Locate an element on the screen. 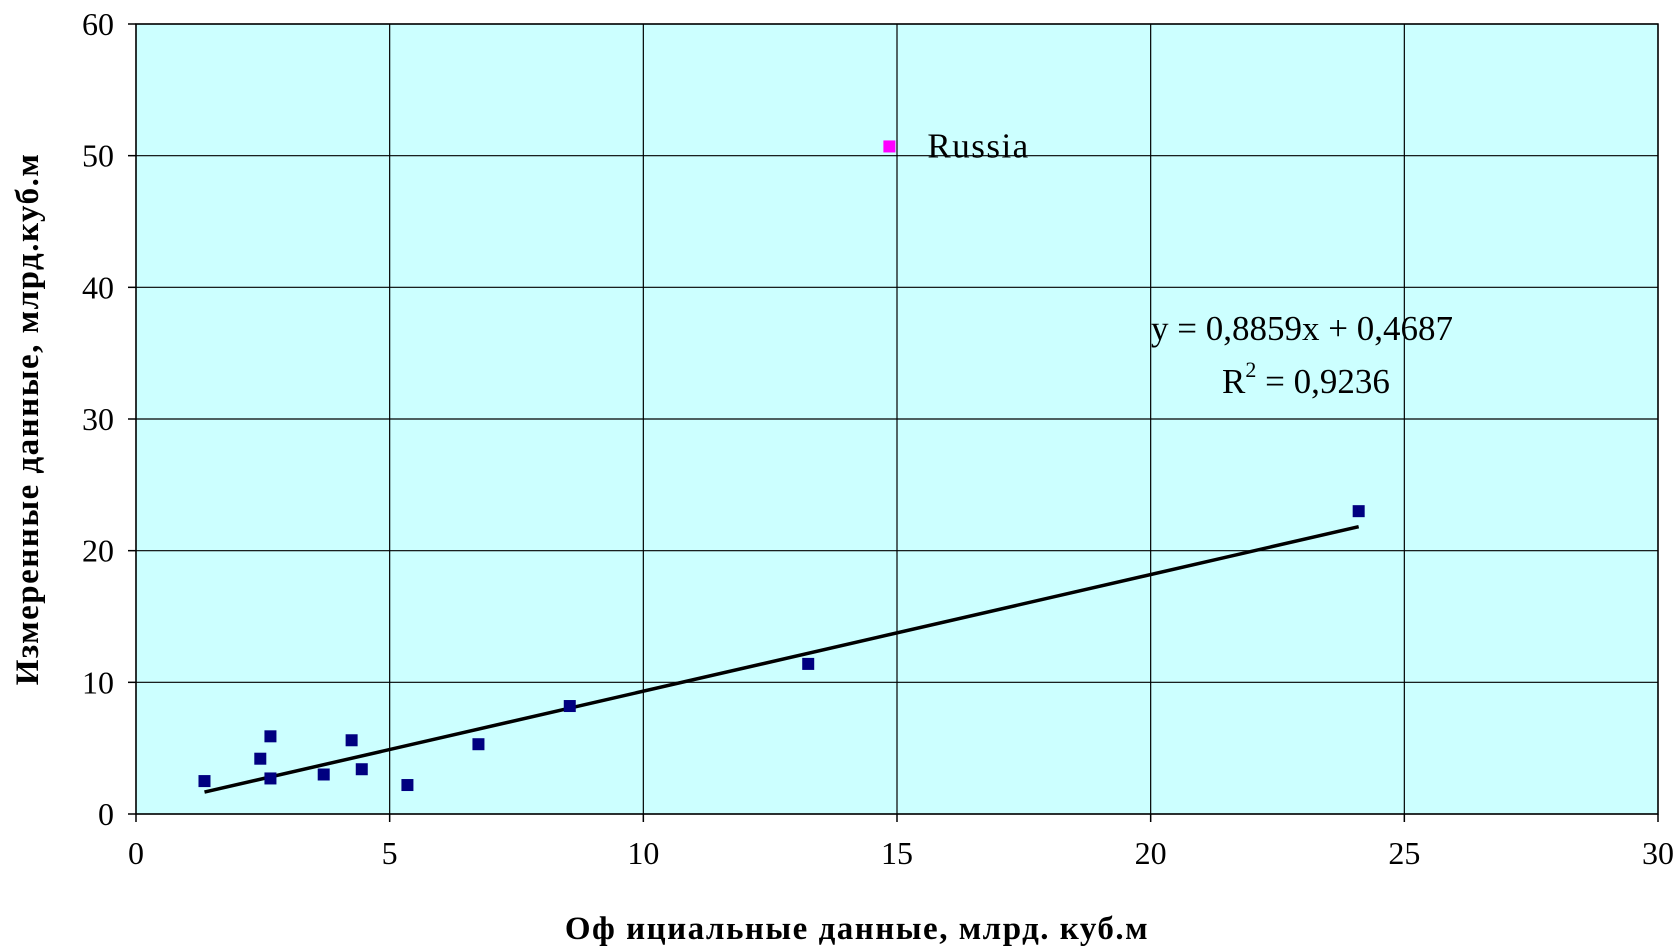 Image resolution: width=1680 pixels, height=947 pixels. highlight-point is located at coordinates (889, 146).